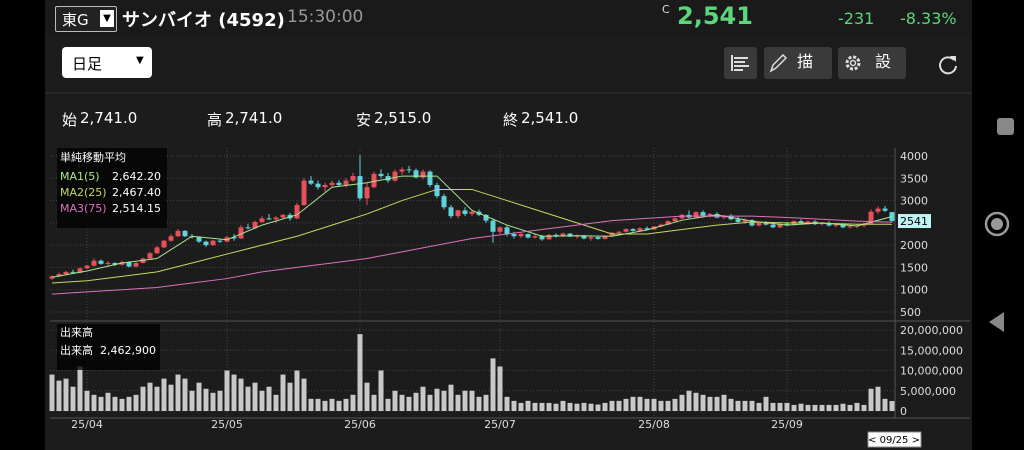 This screenshot has height=450, width=1024. I want to click on exchange-select: 東G ▼, so click(86, 19).